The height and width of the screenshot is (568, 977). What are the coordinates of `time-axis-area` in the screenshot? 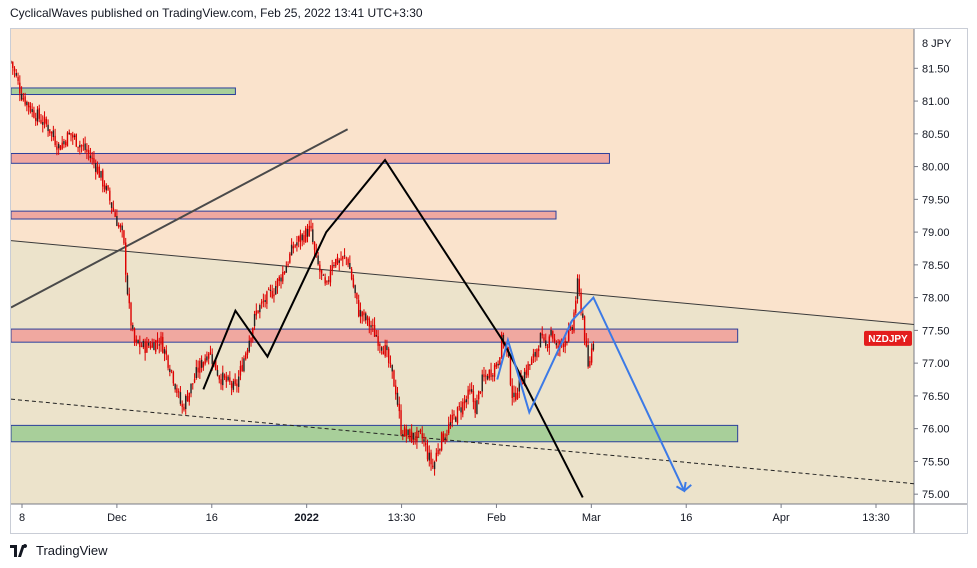 It's located at (462, 518).